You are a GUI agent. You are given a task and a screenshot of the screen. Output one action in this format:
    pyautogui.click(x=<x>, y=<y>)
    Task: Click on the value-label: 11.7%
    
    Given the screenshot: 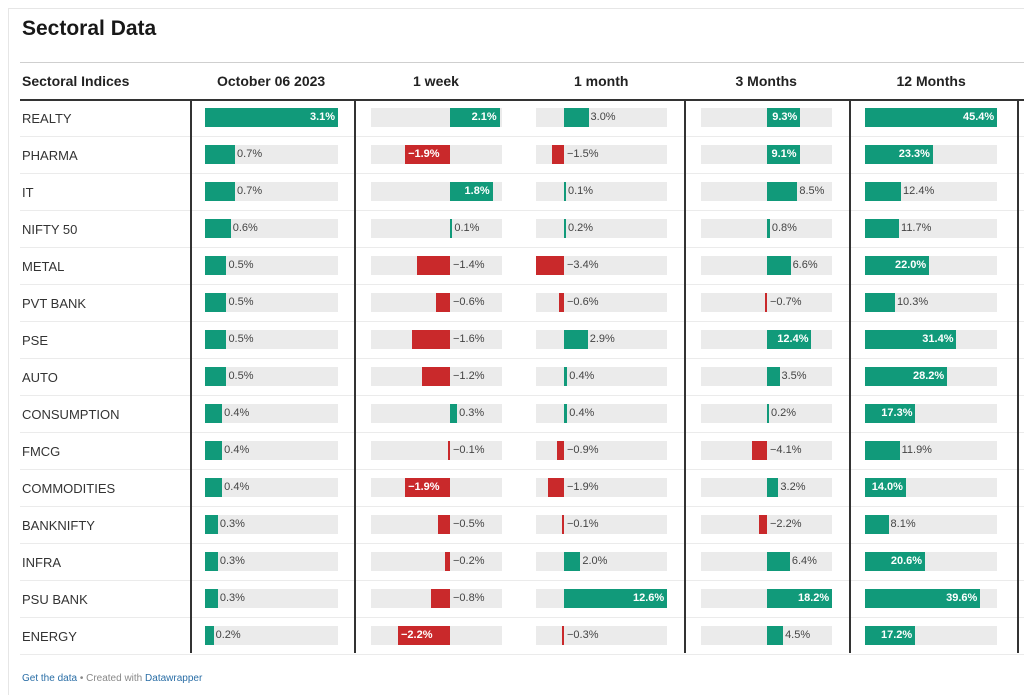 What is the action you would take?
    pyautogui.click(x=916, y=228)
    